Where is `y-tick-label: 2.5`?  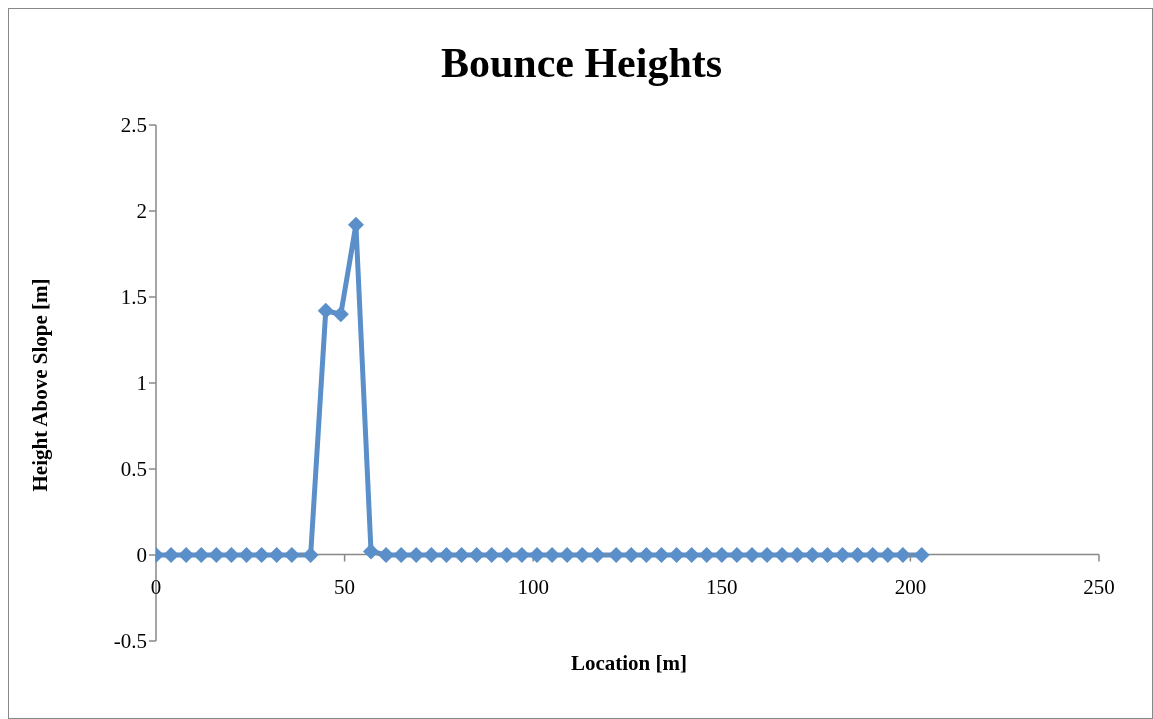 y-tick-label: 2.5 is located at coordinates (133, 125).